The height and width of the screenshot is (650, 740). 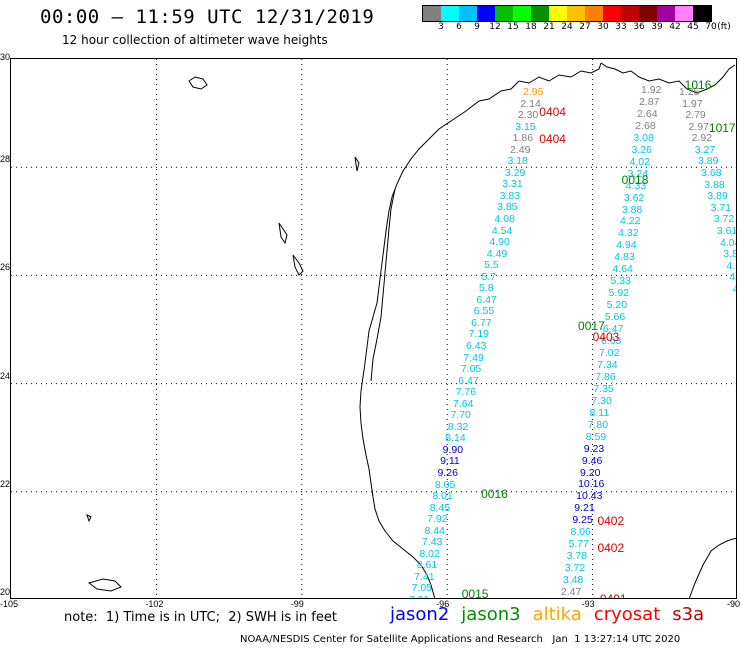 I want to click on wave-height-value: 8.01, so click(x=442, y=496).